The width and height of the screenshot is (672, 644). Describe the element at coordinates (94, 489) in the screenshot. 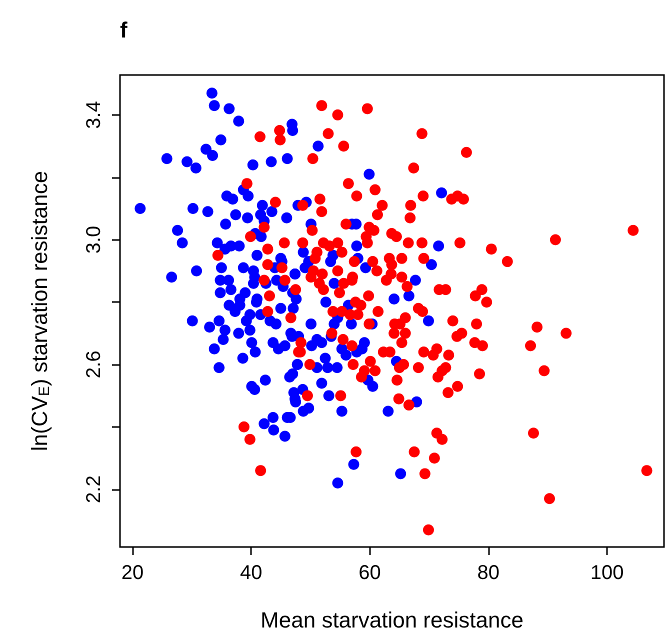

I see `y-tick-label: 2.2` at that location.